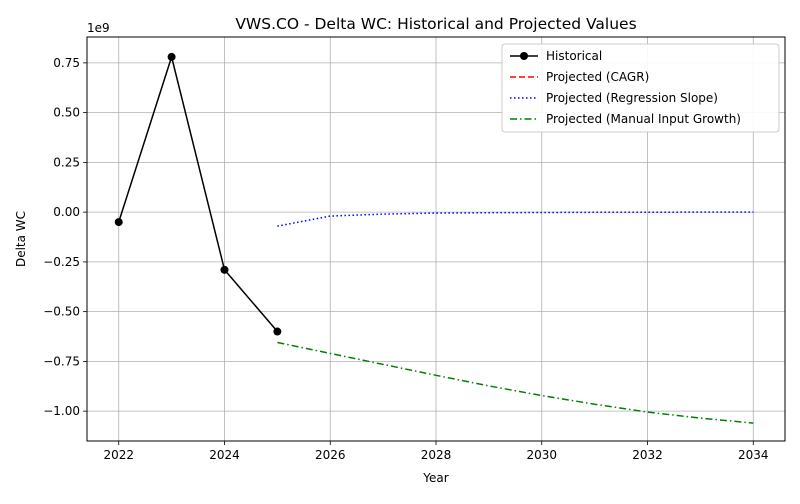 This screenshot has height=504, width=800. Describe the element at coordinates (597, 77) in the screenshot. I see `legend-label: Projected (CAGR)` at that location.